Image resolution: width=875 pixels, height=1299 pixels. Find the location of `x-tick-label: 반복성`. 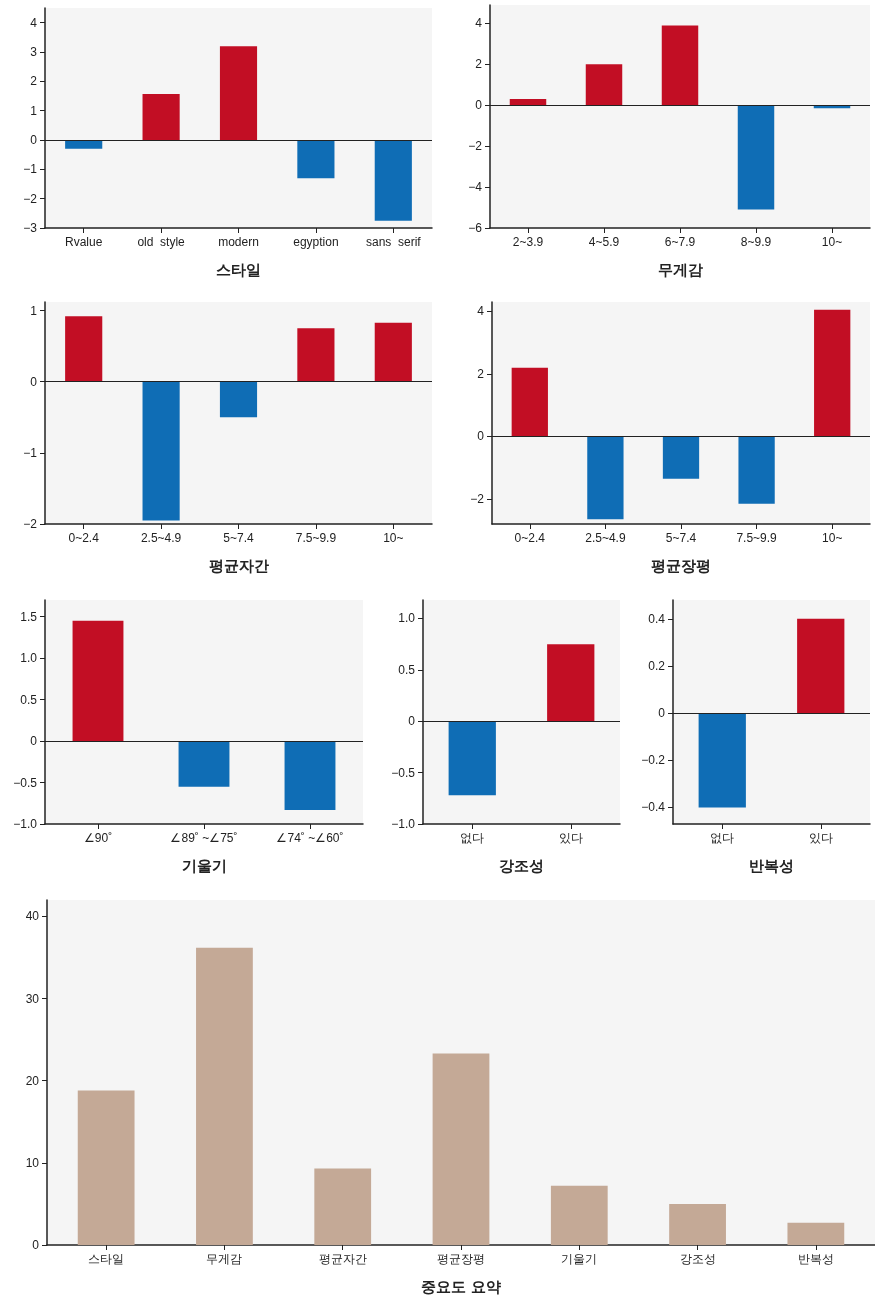

x-tick-label: 반복성 is located at coordinates (815, 1259).